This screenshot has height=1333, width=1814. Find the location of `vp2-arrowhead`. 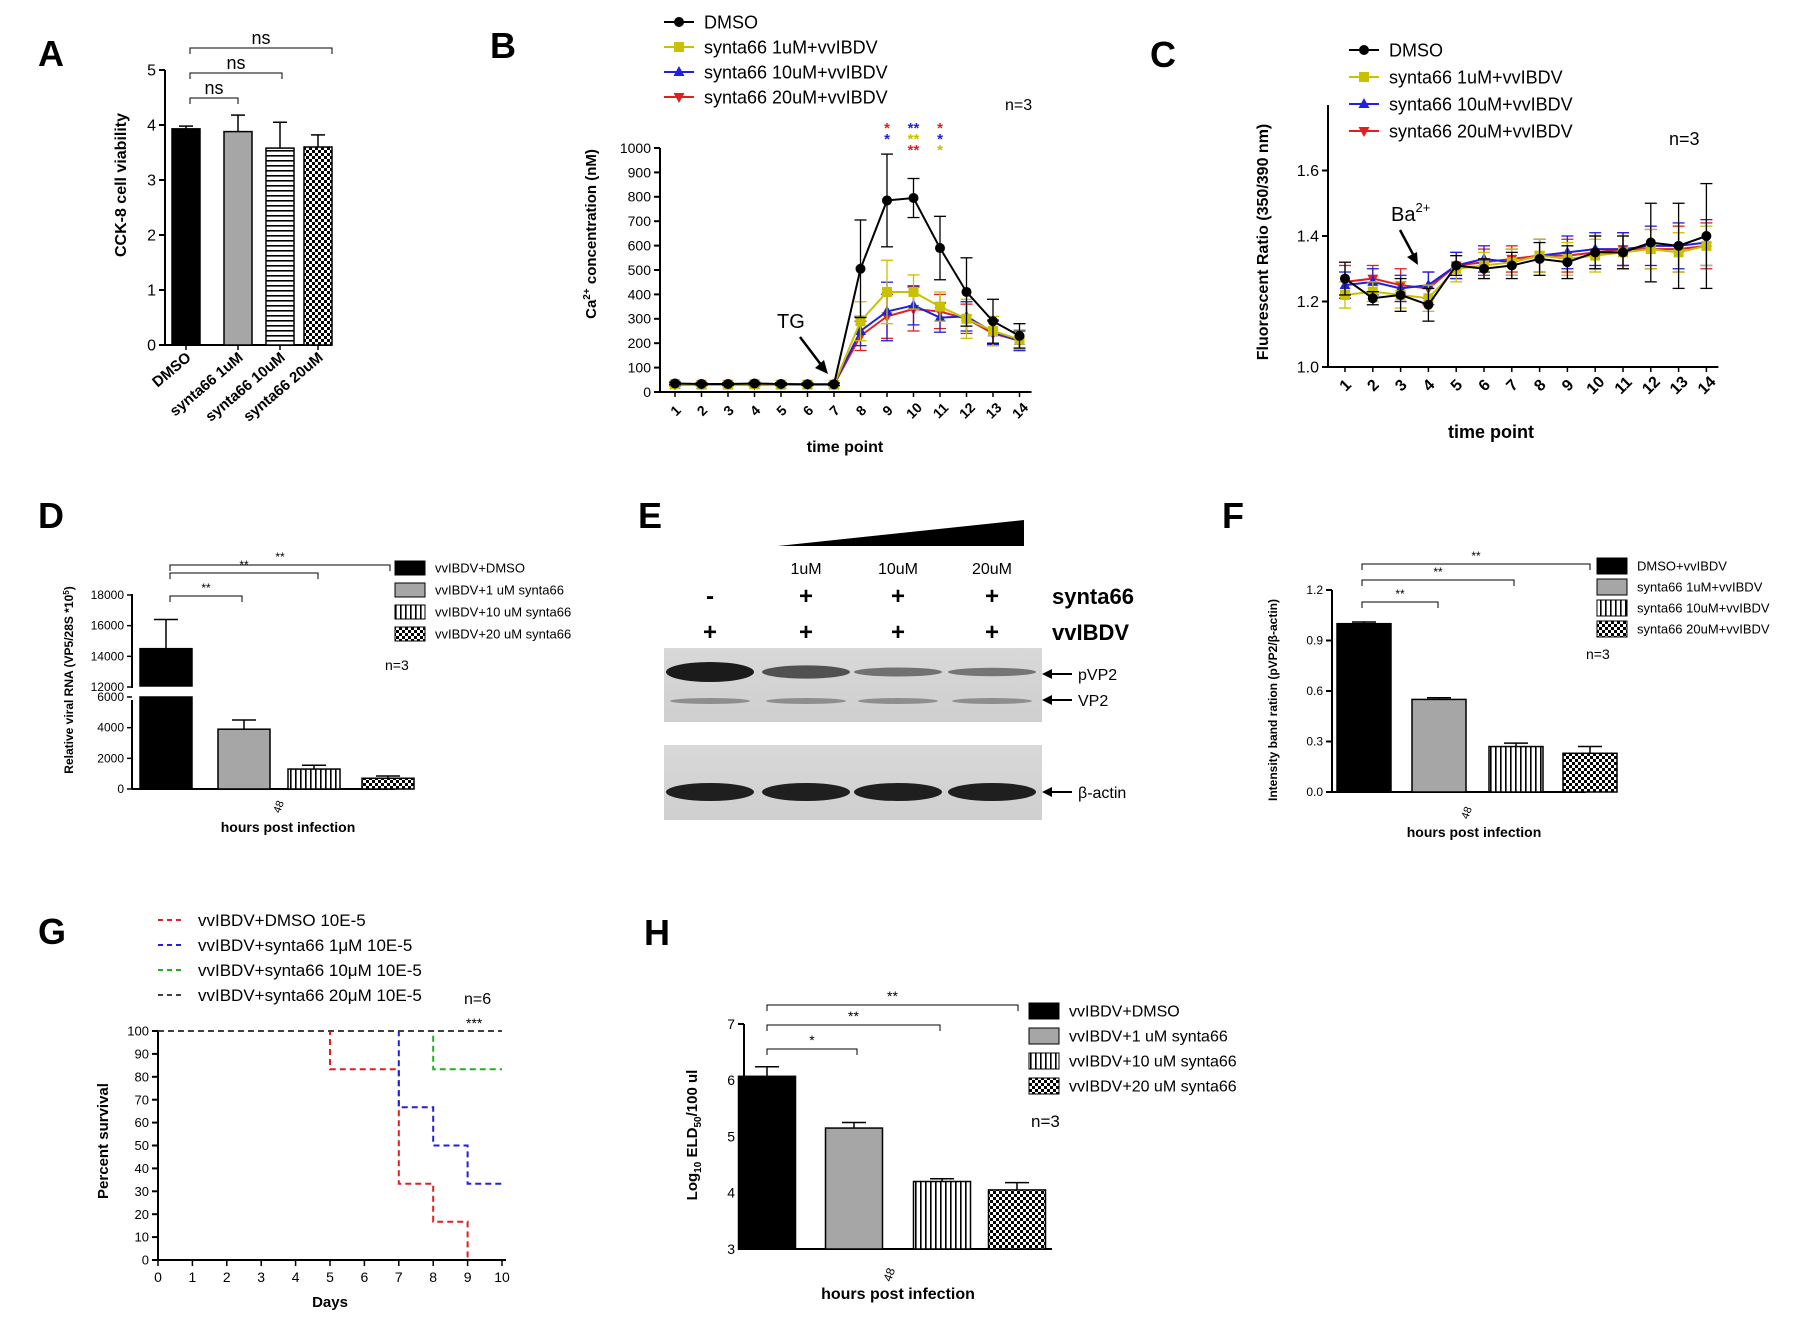

vp2-arrowhead is located at coordinates (1047, 700).